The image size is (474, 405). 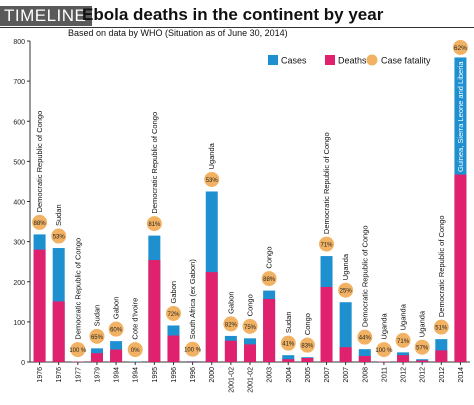 I want to click on legend-label-cases: Cases, so click(x=294, y=61).